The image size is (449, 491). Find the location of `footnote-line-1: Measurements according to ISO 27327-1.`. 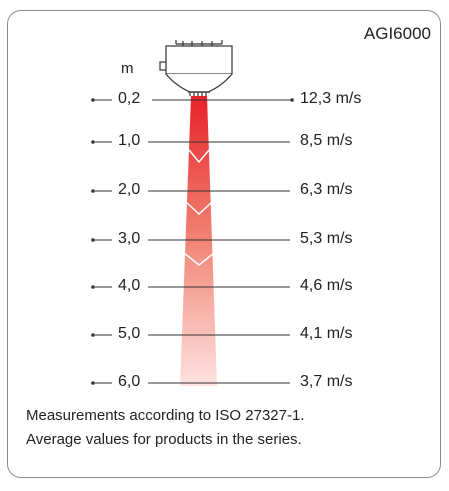

footnote-line-1: Measurements according to ISO 27327-1. is located at coordinates (165, 415).